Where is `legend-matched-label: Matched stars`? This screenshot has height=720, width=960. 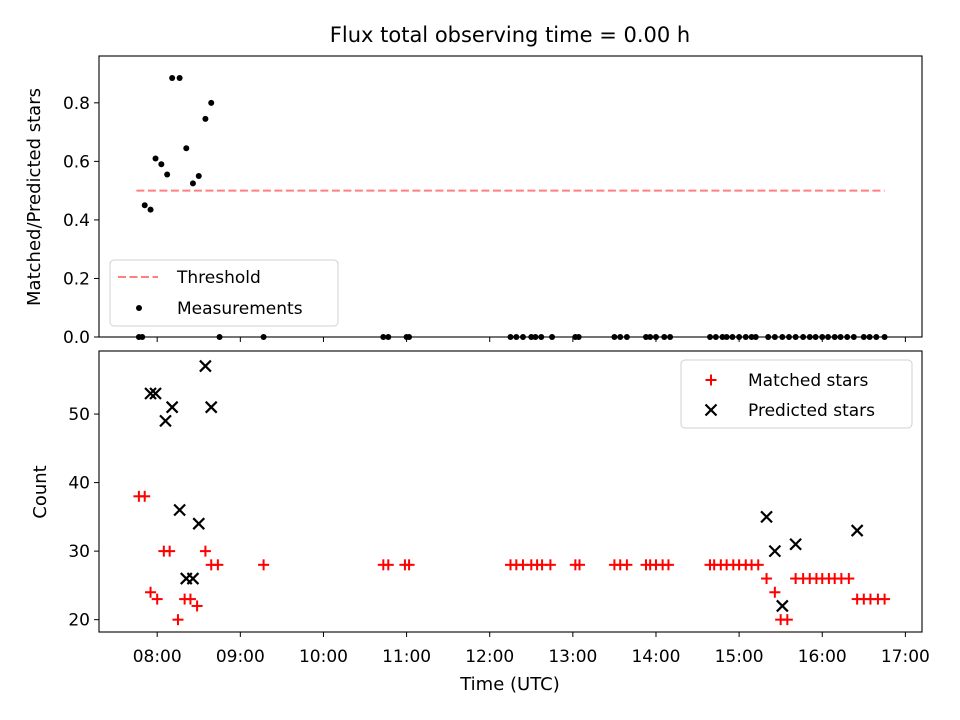 legend-matched-label: Matched stars is located at coordinates (808, 381).